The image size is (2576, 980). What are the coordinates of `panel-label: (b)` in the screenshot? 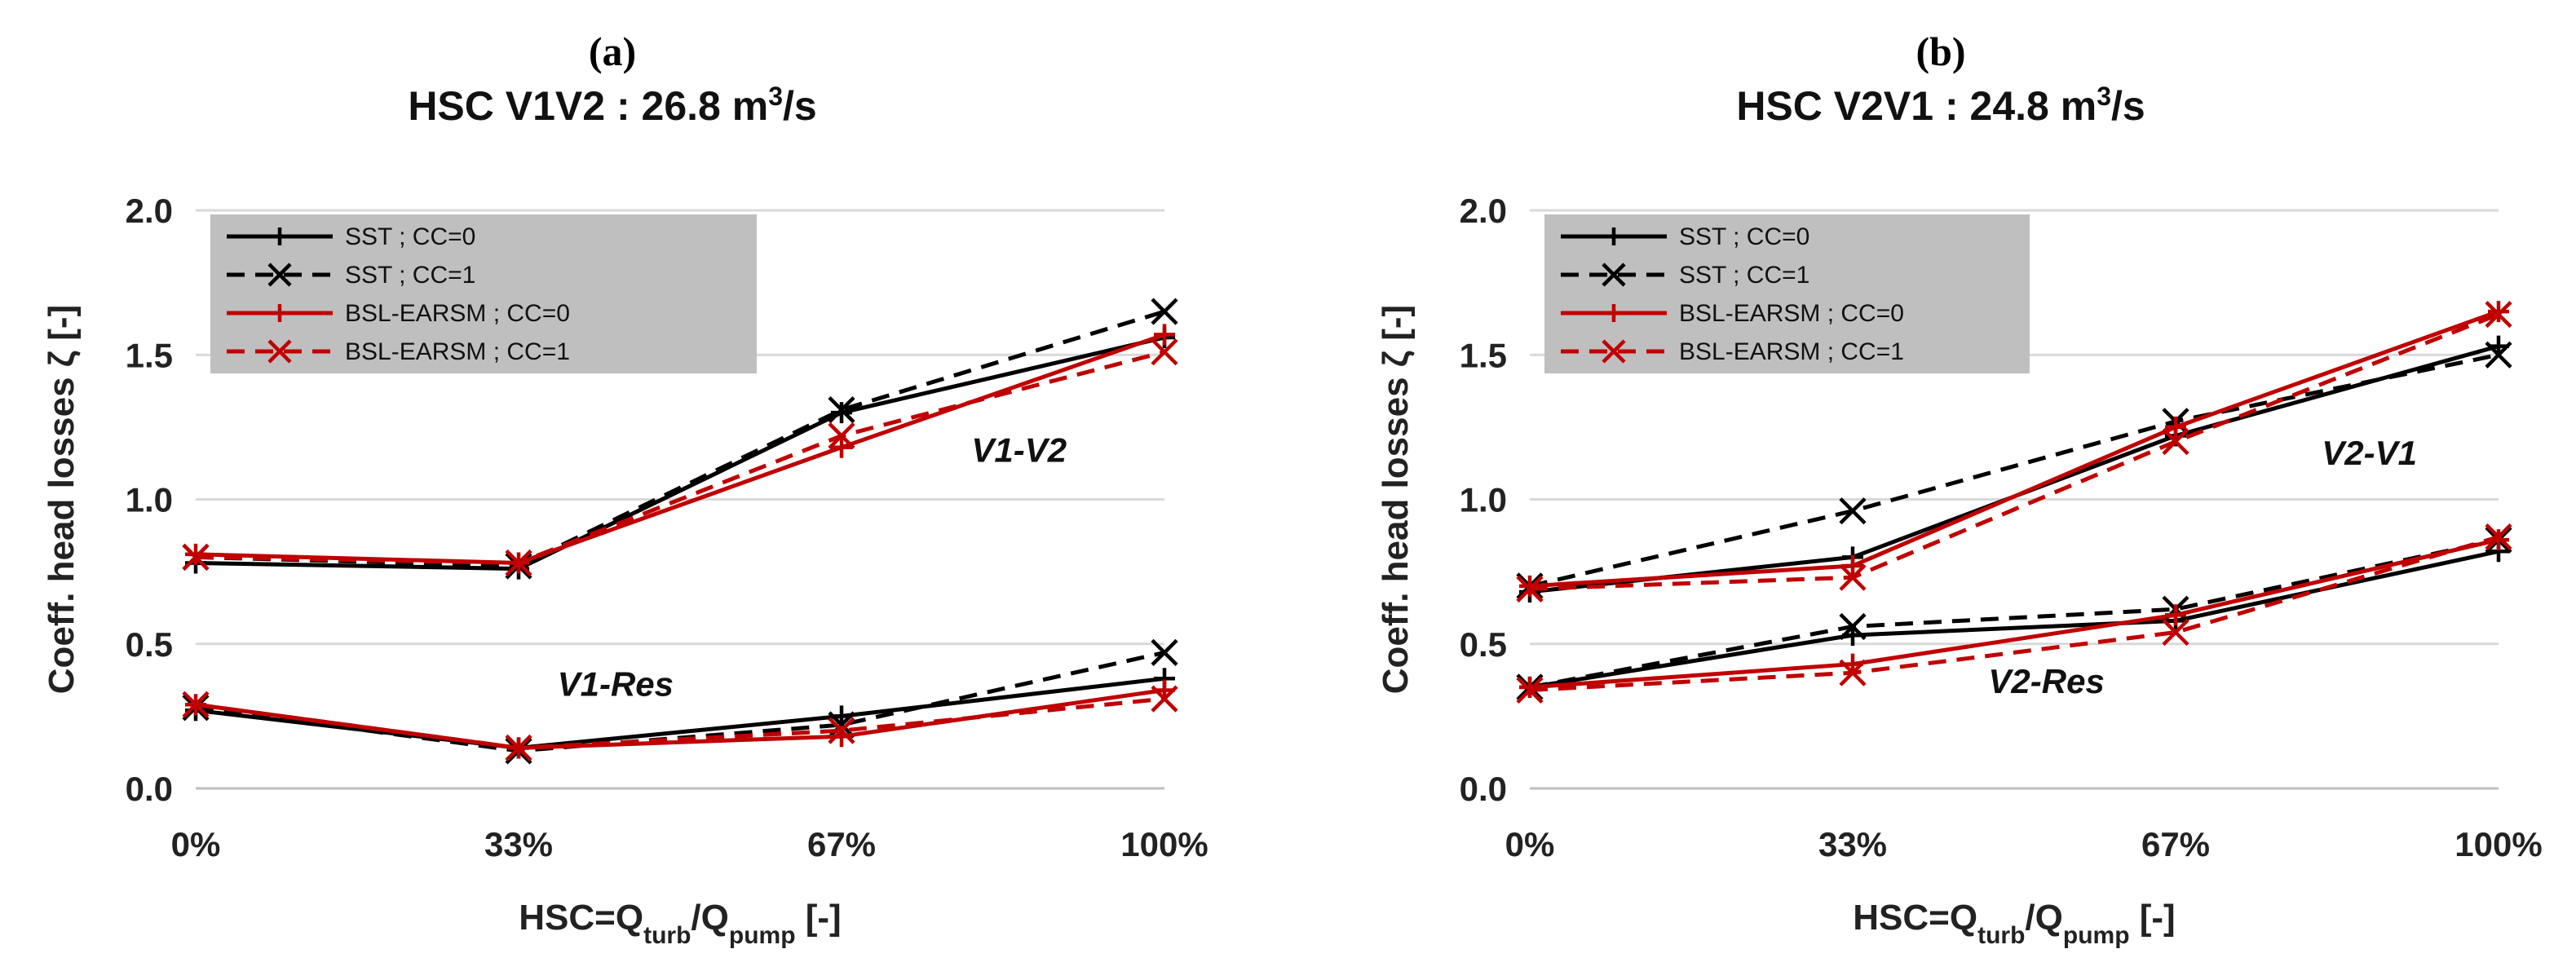 It's located at (1940, 52).